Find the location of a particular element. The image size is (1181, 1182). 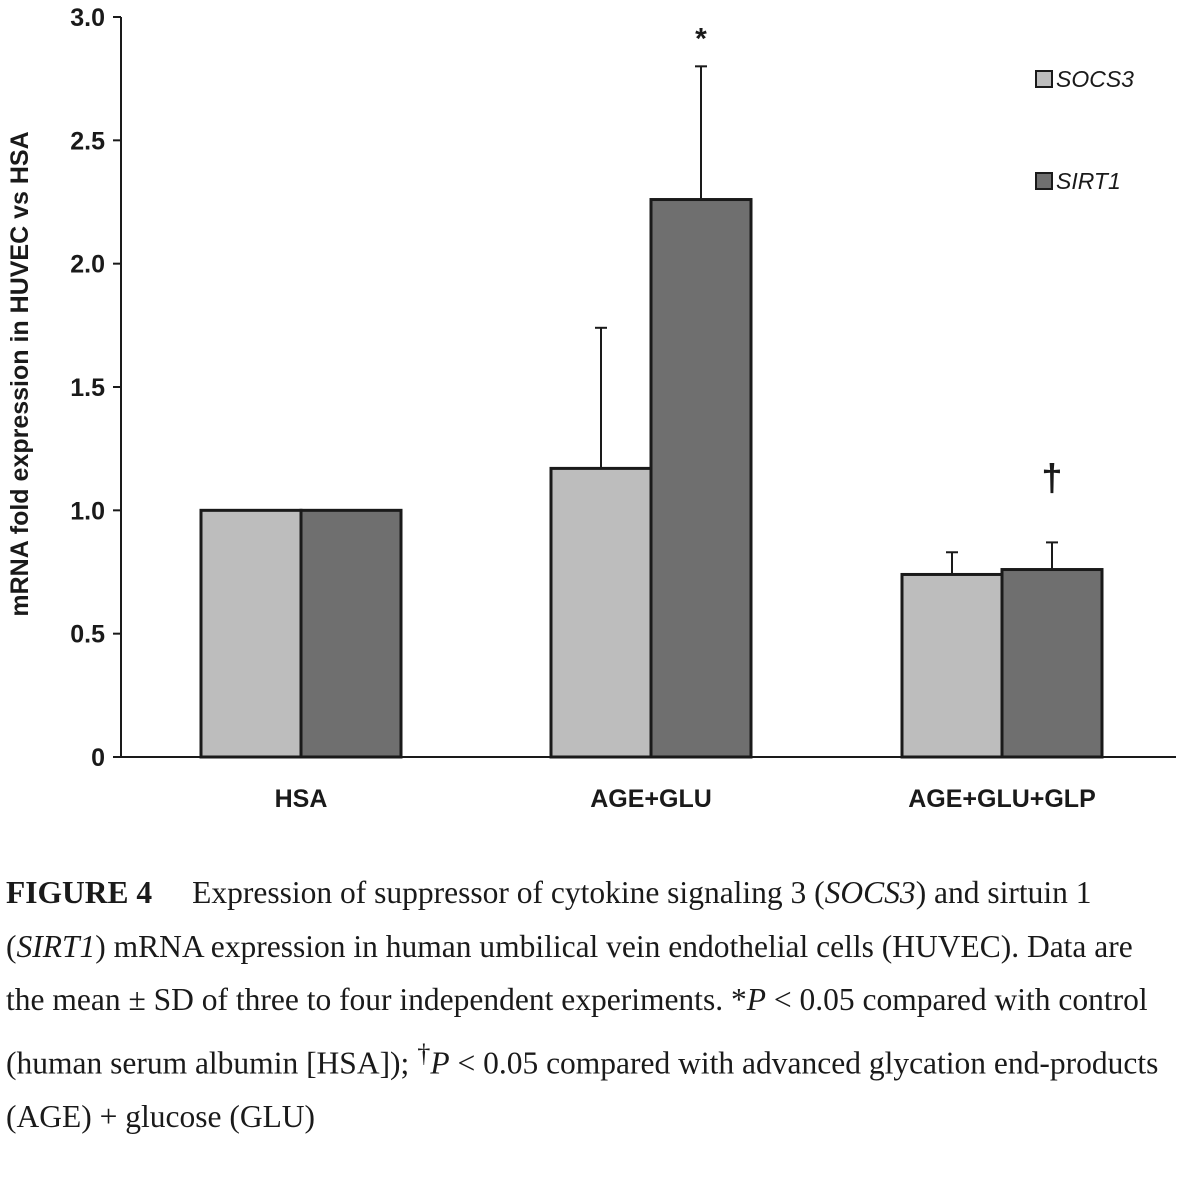

y-axis-title: mRNA fold expression in HUVEC vs HSA is located at coordinates (20, 373).